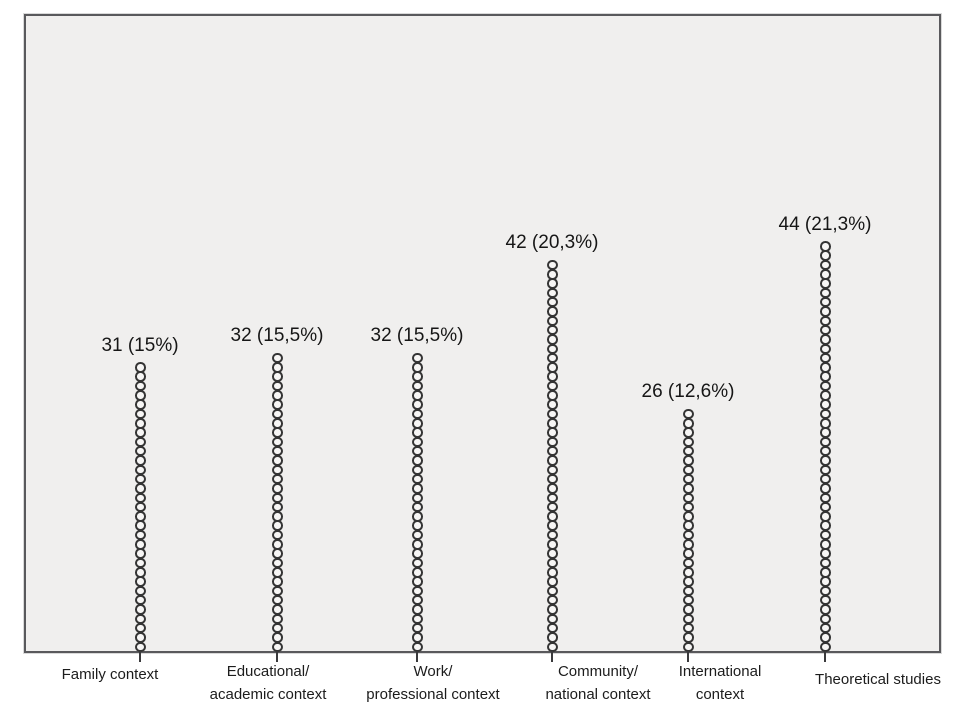 This screenshot has height=720, width=965. What do you see at coordinates (720, 683) in the screenshot?
I see `category-label-international-context: International context` at bounding box center [720, 683].